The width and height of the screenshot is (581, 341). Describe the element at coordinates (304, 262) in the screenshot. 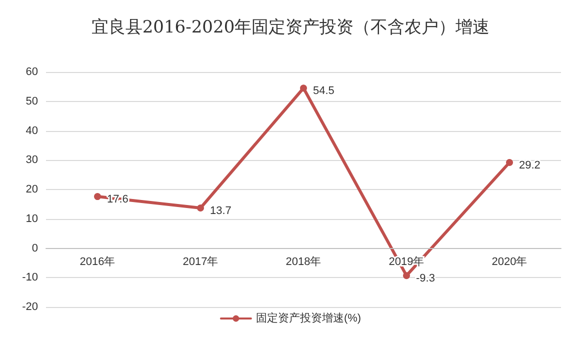

I see `x-tick-label: 2018年` at that location.